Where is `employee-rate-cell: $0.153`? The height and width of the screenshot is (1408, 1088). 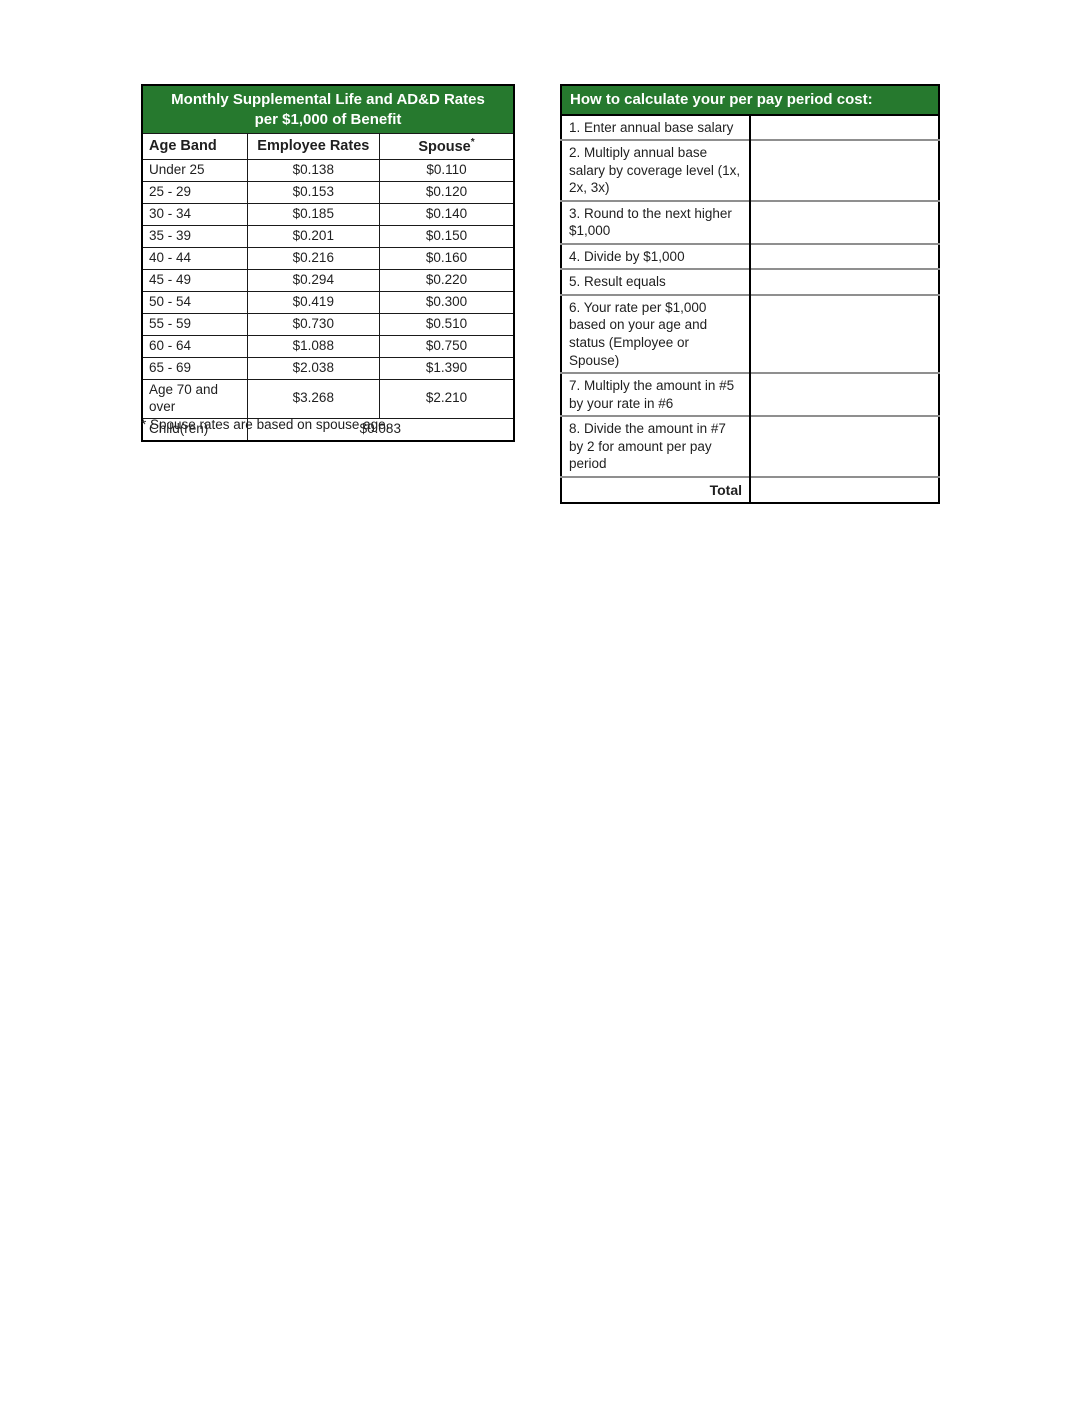
employee-rate-cell: $0.153 is located at coordinates (313, 192).